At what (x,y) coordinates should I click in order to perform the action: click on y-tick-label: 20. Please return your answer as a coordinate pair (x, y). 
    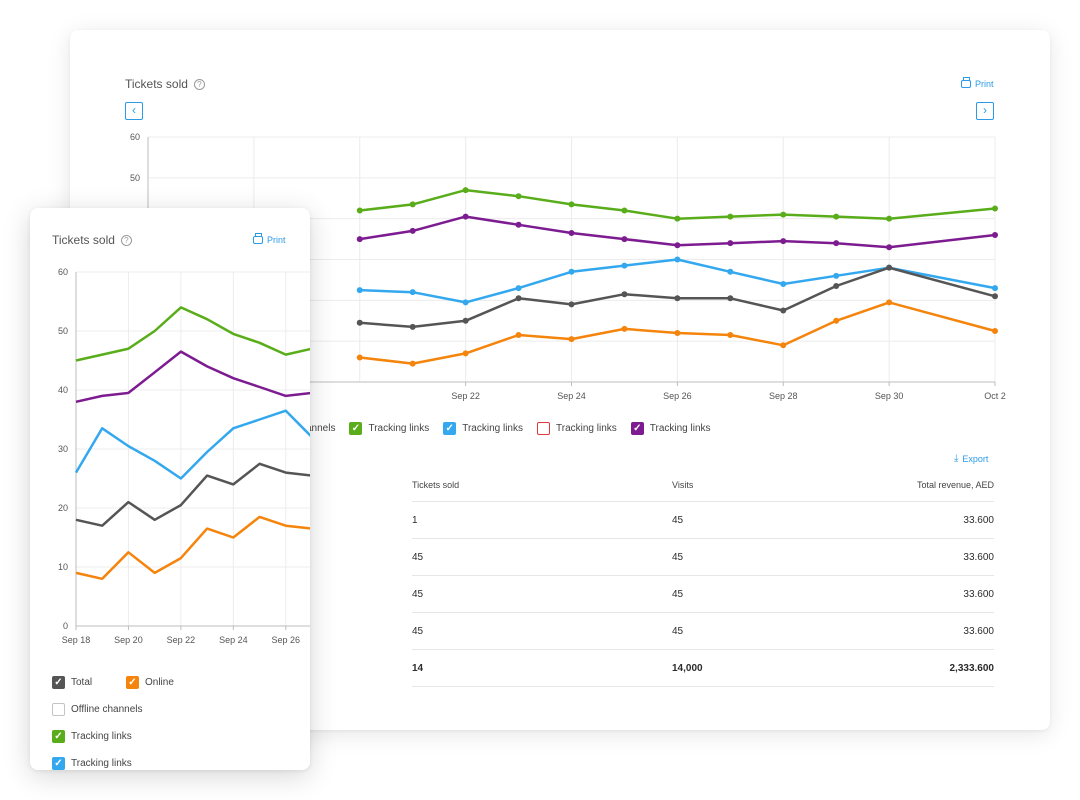
    Looking at the image, I should click on (63, 508).